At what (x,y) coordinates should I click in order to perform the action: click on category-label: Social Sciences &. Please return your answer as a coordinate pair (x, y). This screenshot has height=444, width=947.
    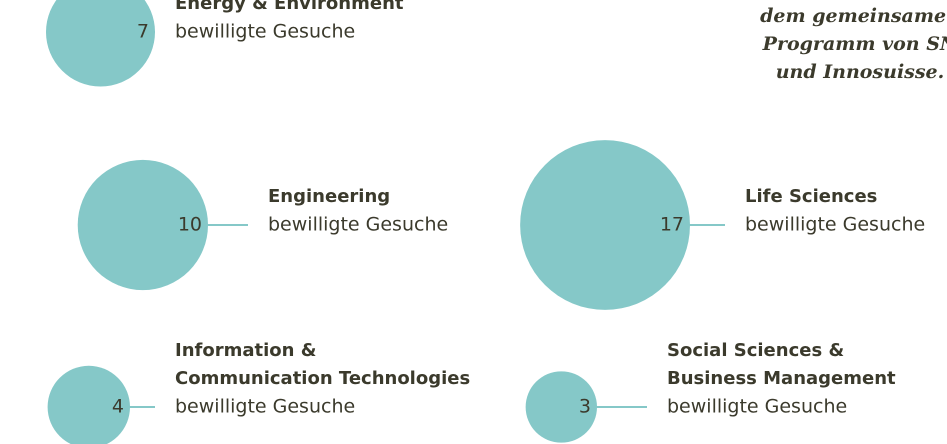
    Looking at the image, I should click on (755, 350).